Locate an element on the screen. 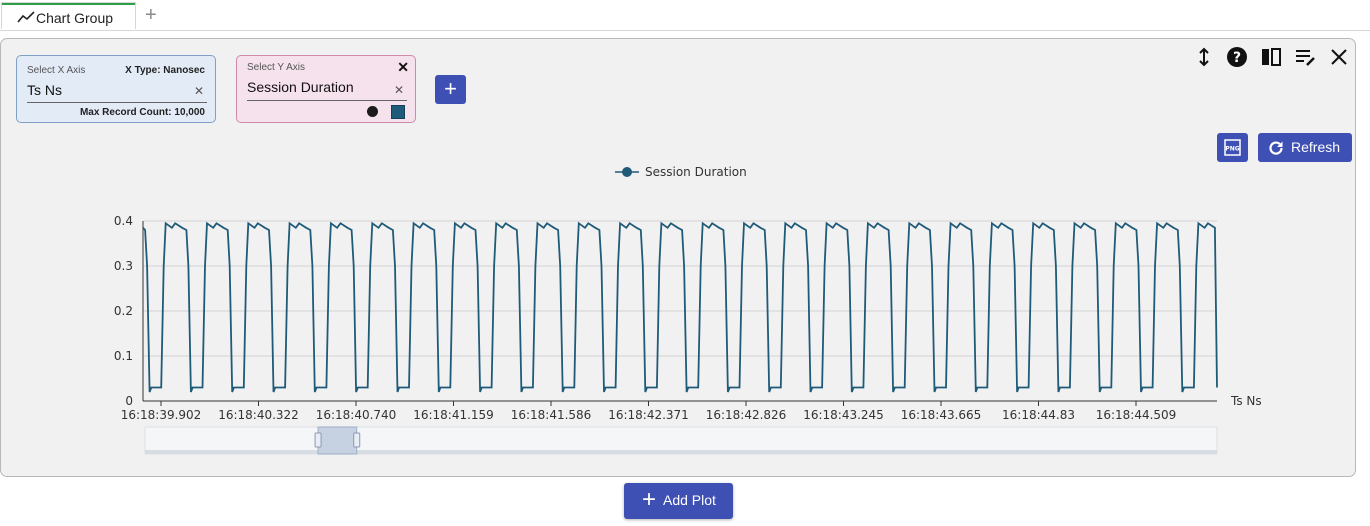  zoom-slider-baseline is located at coordinates (681, 452).